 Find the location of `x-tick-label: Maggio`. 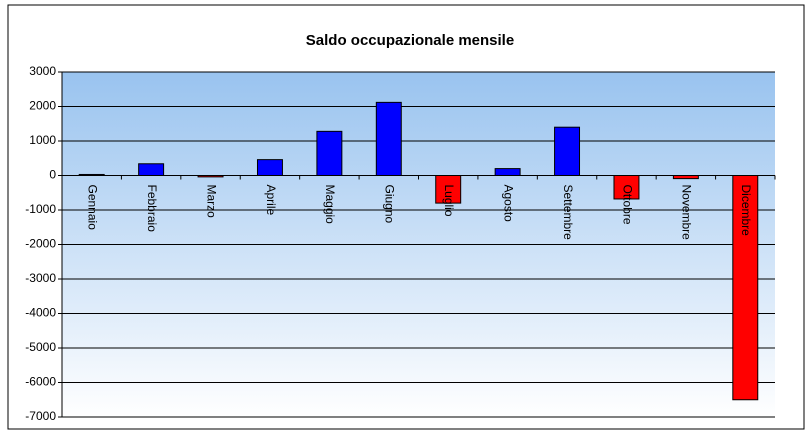

x-tick-label: Maggio is located at coordinates (330, 205).